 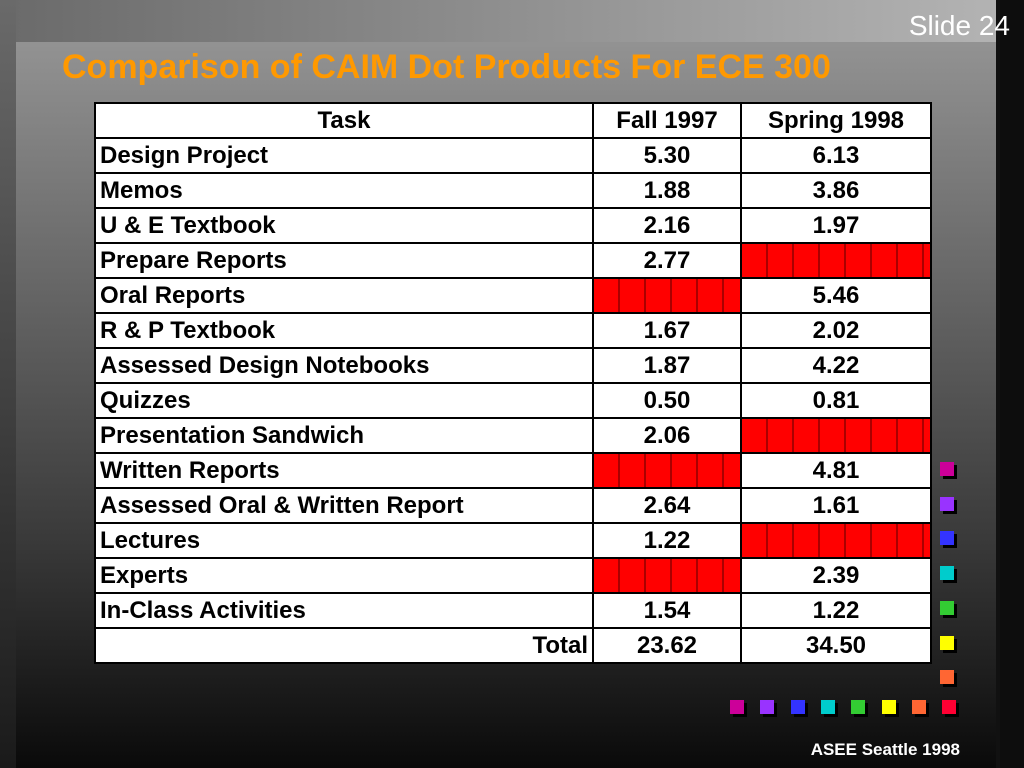 I want to click on total-row: Total 23.62 34.50, so click(x=513, y=645).